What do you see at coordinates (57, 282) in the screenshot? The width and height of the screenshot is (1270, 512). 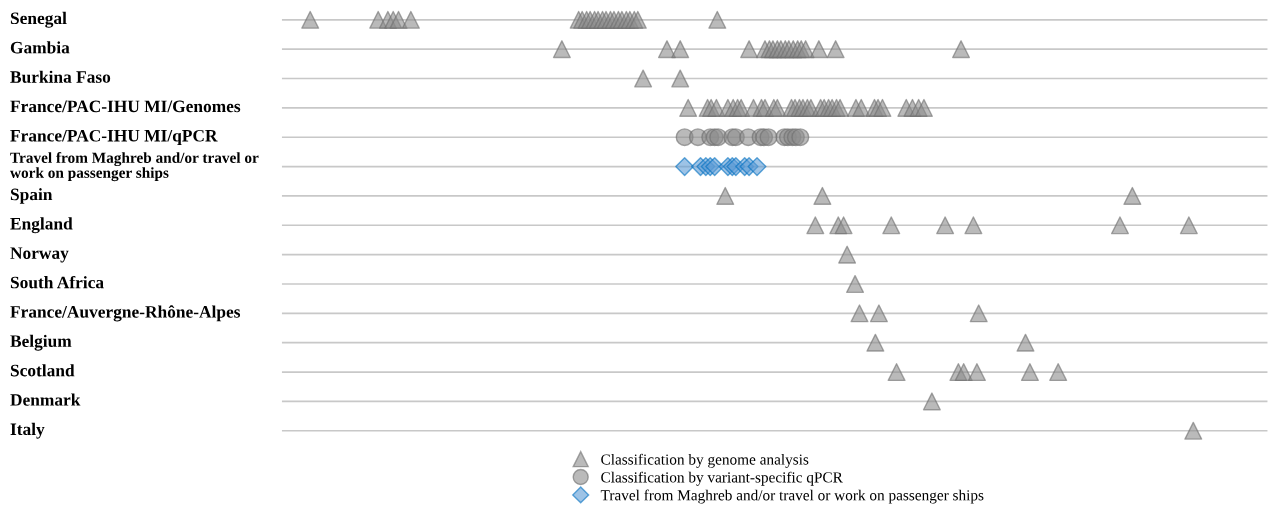 I see `y-tick-label: South Africa` at bounding box center [57, 282].